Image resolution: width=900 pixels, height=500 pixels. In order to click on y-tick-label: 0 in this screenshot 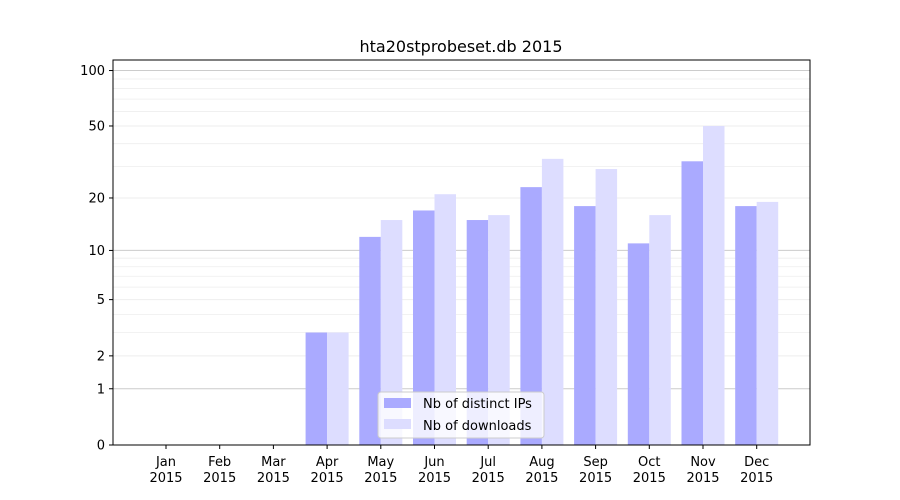, I will do `click(101, 446)`.